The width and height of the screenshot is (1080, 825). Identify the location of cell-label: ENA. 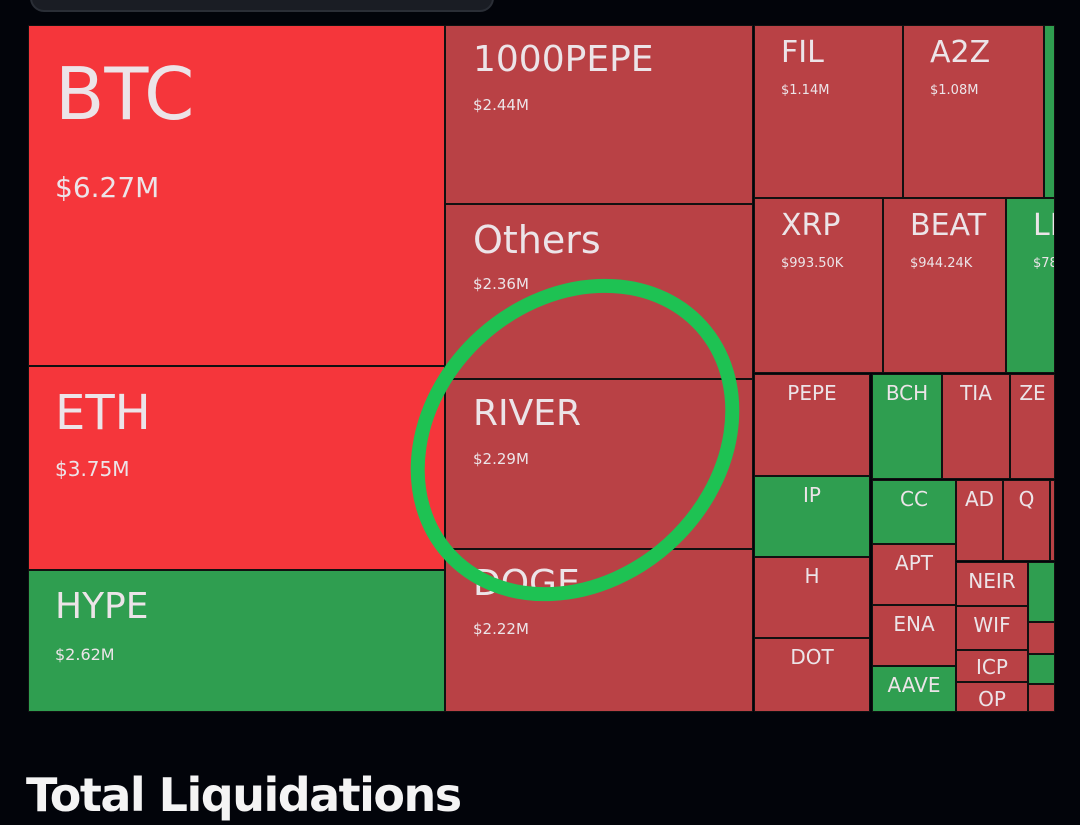
(914, 624).